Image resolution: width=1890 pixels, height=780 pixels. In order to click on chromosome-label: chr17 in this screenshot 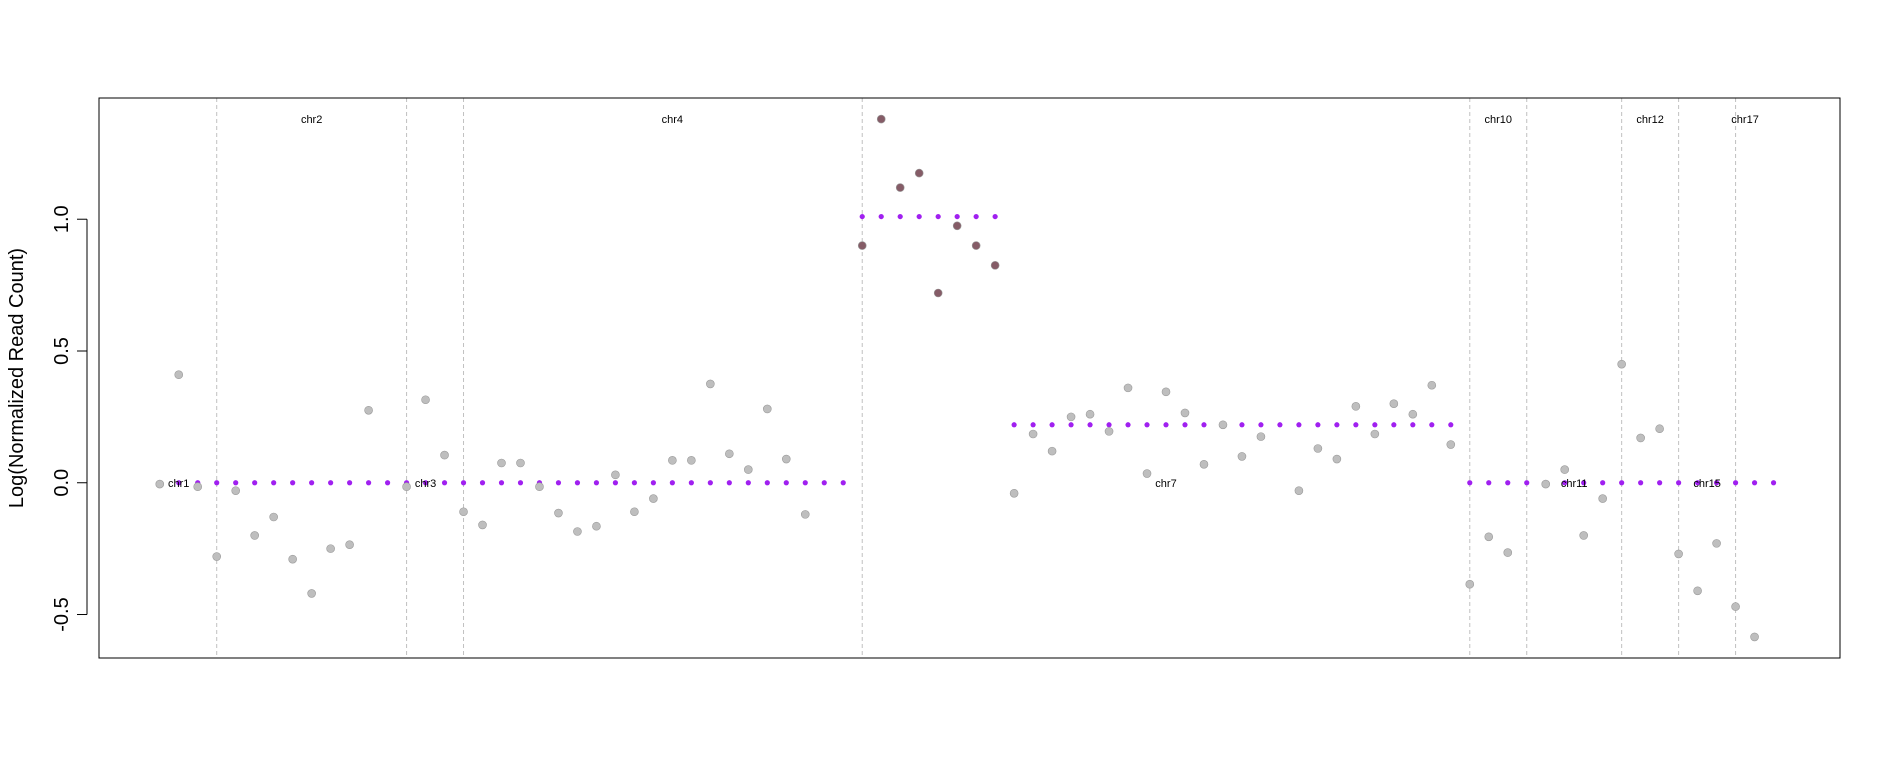, I will do `click(1745, 120)`.